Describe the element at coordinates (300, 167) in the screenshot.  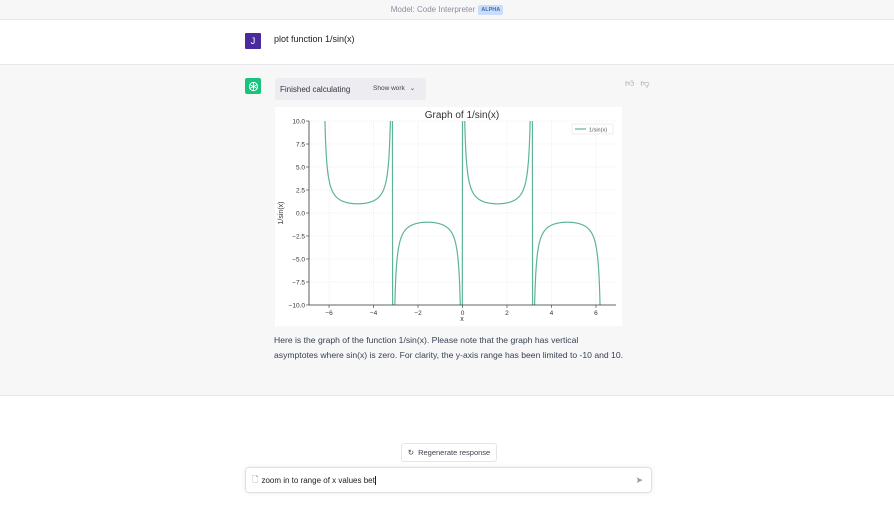
I see `y-tick-label: 5.0` at that location.